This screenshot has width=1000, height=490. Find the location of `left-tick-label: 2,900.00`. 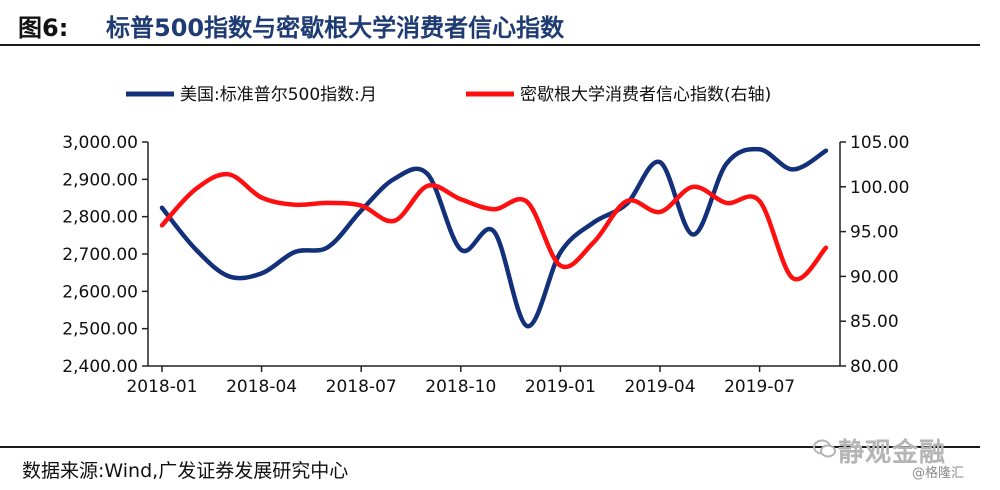

left-tick-label: 2,900.00 is located at coordinates (100, 180).